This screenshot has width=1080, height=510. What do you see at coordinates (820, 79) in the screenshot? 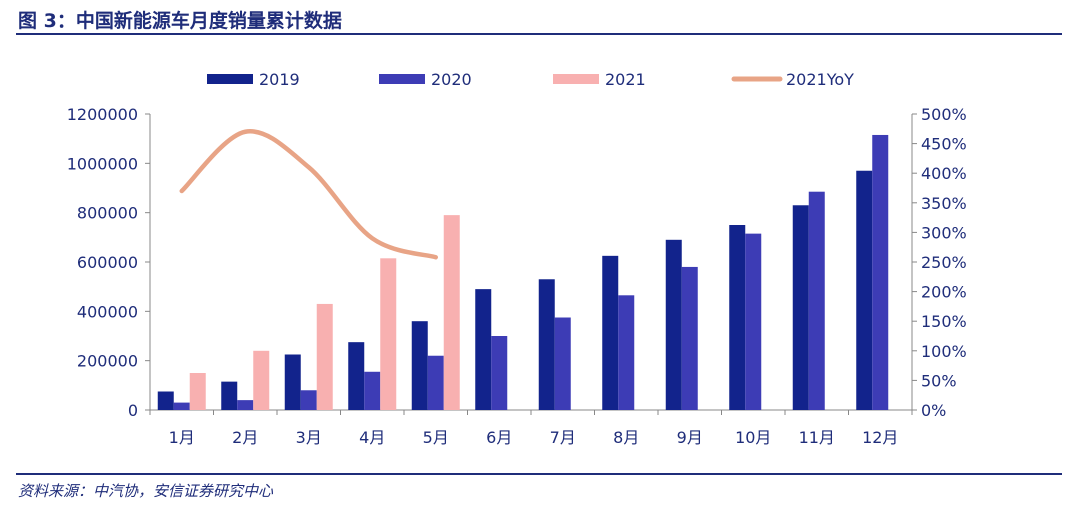
I see `legend-label-2021YoY: 2021YoY` at bounding box center [820, 79].